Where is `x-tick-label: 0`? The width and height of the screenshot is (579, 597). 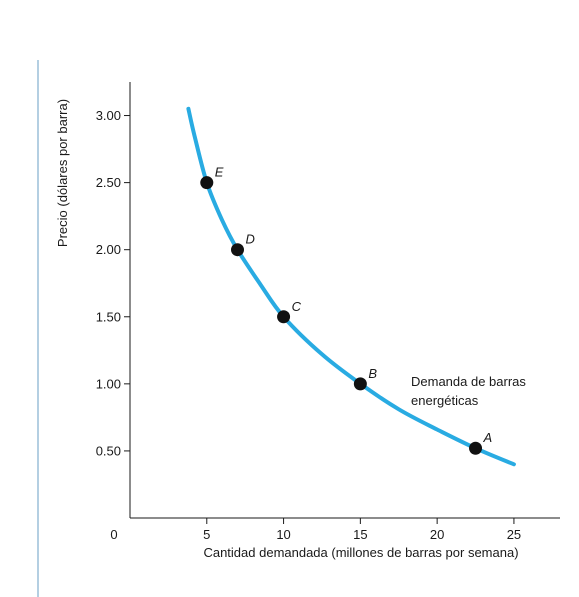 x-tick-label: 0 is located at coordinates (113, 534).